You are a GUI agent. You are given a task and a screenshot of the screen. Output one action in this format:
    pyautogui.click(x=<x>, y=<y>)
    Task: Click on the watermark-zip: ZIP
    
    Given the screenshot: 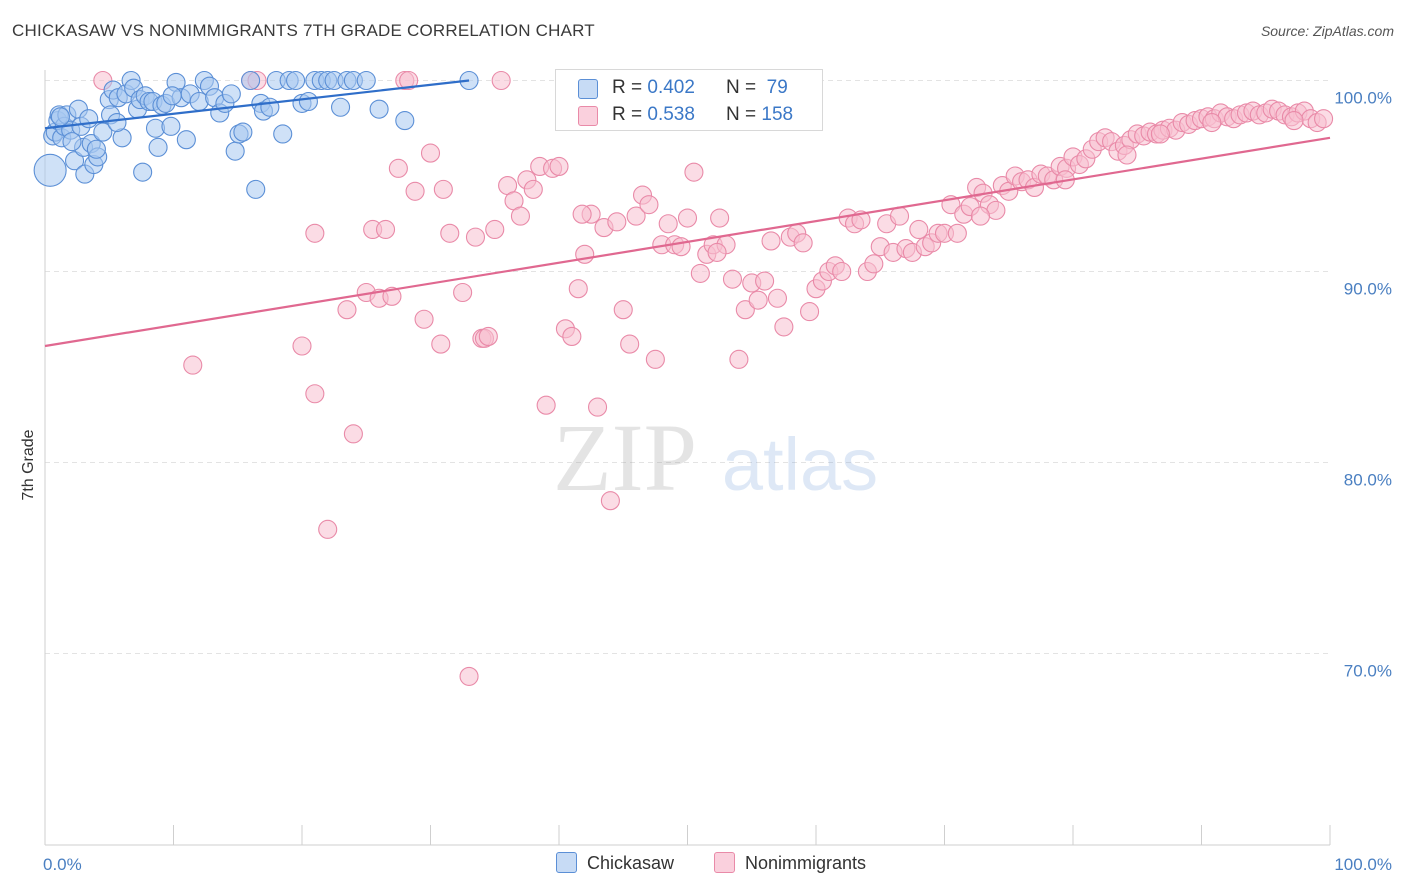 What is the action you would take?
    pyautogui.click(x=625, y=457)
    